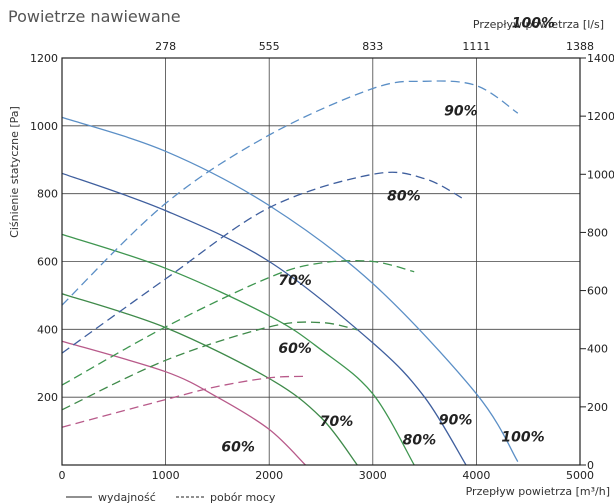  What do you see at coordinates (94, 16) in the screenshot?
I see `chart-title: Powietrze nawiewane` at bounding box center [94, 16].